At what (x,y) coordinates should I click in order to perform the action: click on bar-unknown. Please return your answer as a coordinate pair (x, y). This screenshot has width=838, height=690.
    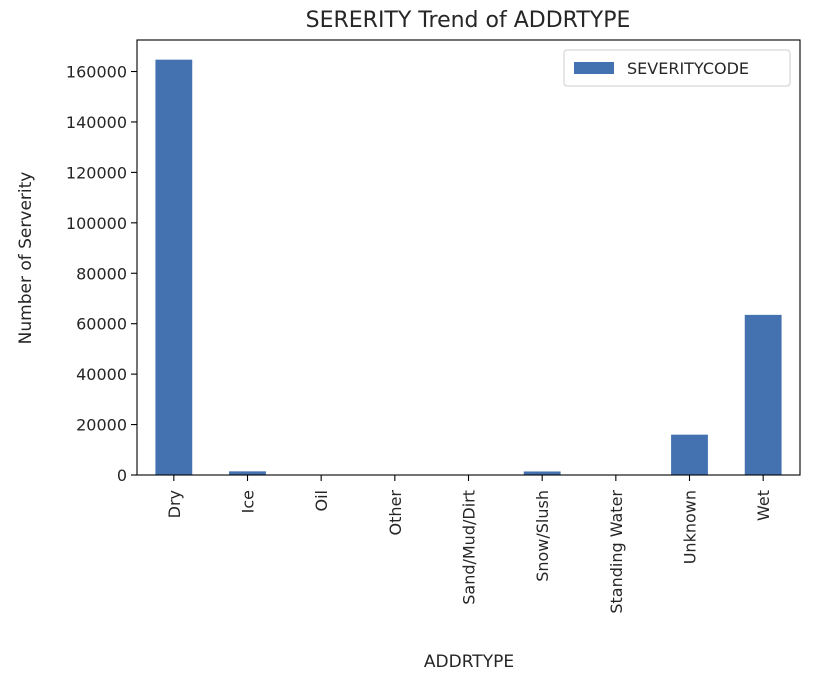
    Looking at the image, I should click on (689, 454).